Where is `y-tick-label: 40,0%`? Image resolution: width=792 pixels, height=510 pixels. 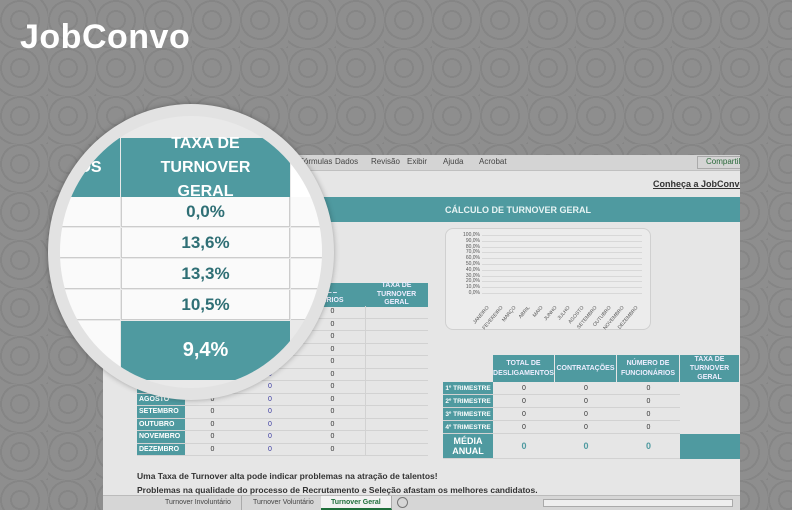
y-tick-label: 40,0% is located at coordinates (472, 269).